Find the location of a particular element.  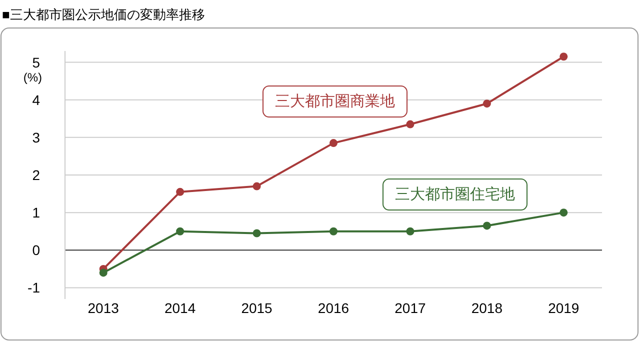

y-axis-title: (%) is located at coordinates (32, 77).